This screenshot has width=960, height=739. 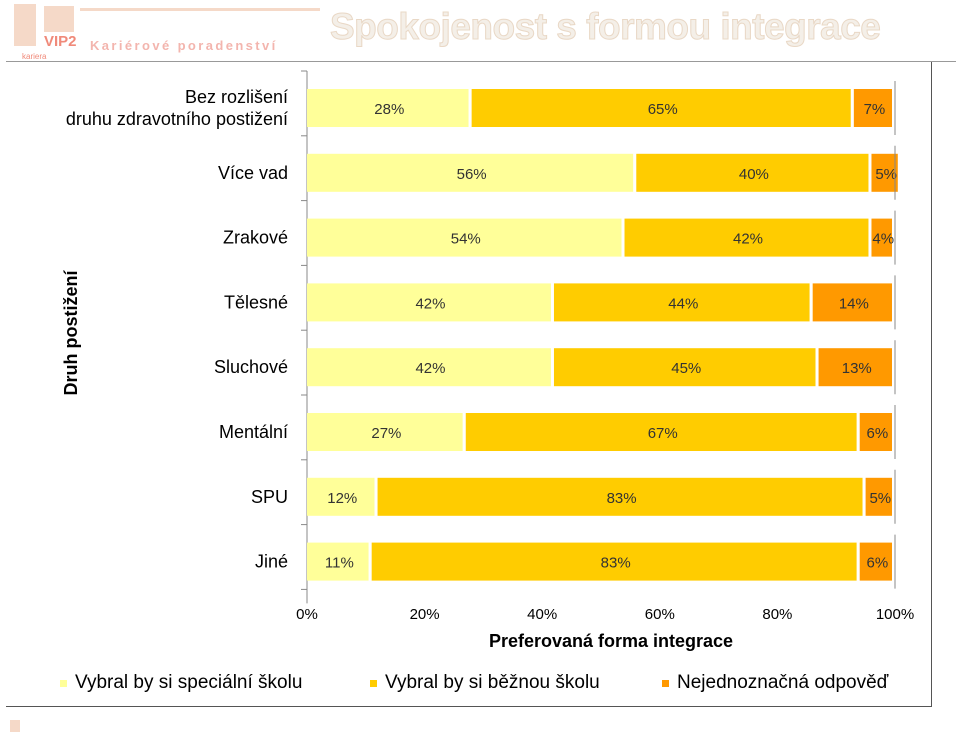 I want to click on category-label-sluchove: Sluchové, so click(x=251, y=367).